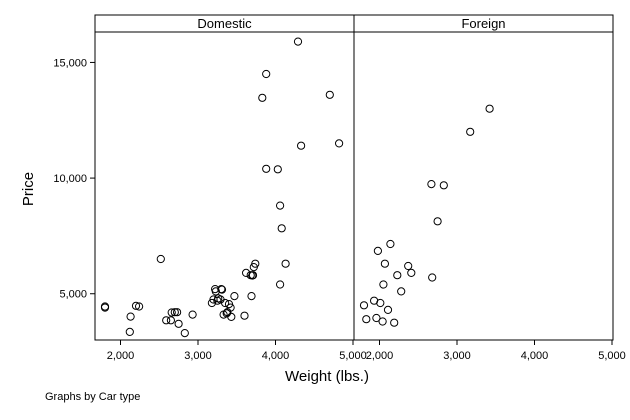 The width and height of the screenshot is (630, 420). What do you see at coordinates (92, 397) in the screenshot?
I see `graph-note: Graphs by Car type` at bounding box center [92, 397].